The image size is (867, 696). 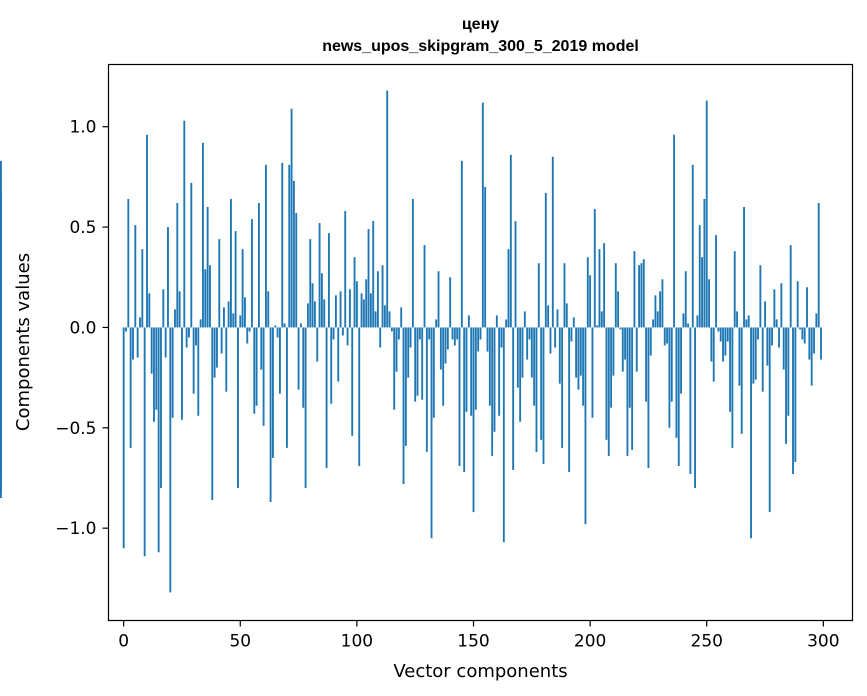 I want to click on x-tick-label: 200, so click(x=590, y=642).